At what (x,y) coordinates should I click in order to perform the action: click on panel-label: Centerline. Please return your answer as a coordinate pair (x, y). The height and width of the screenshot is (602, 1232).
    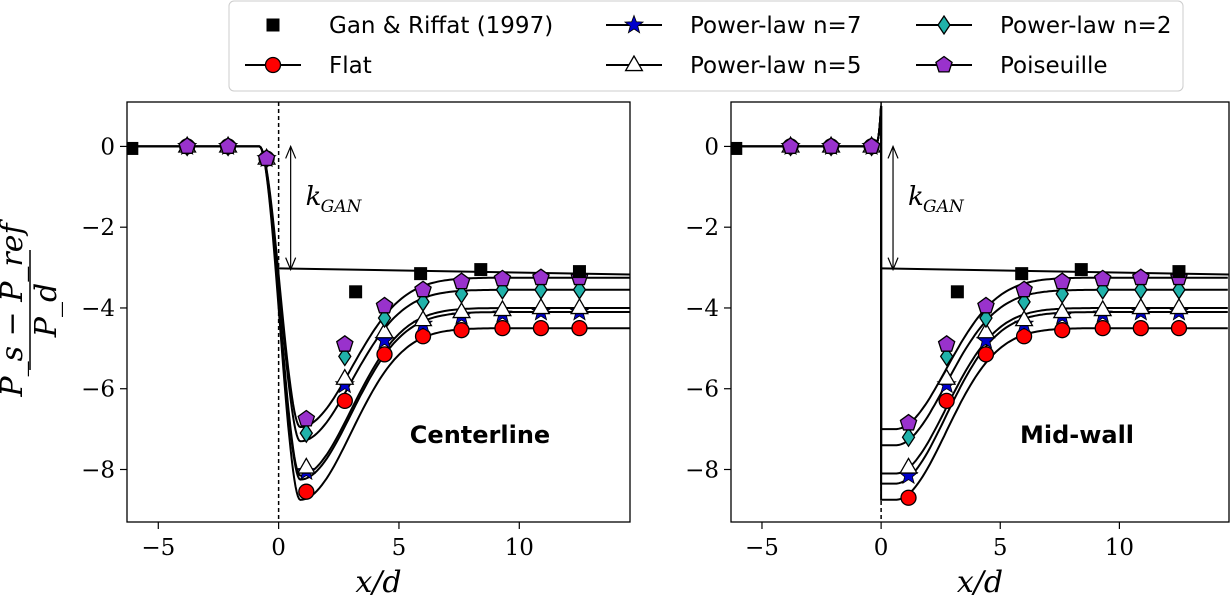
    Looking at the image, I should click on (480, 435).